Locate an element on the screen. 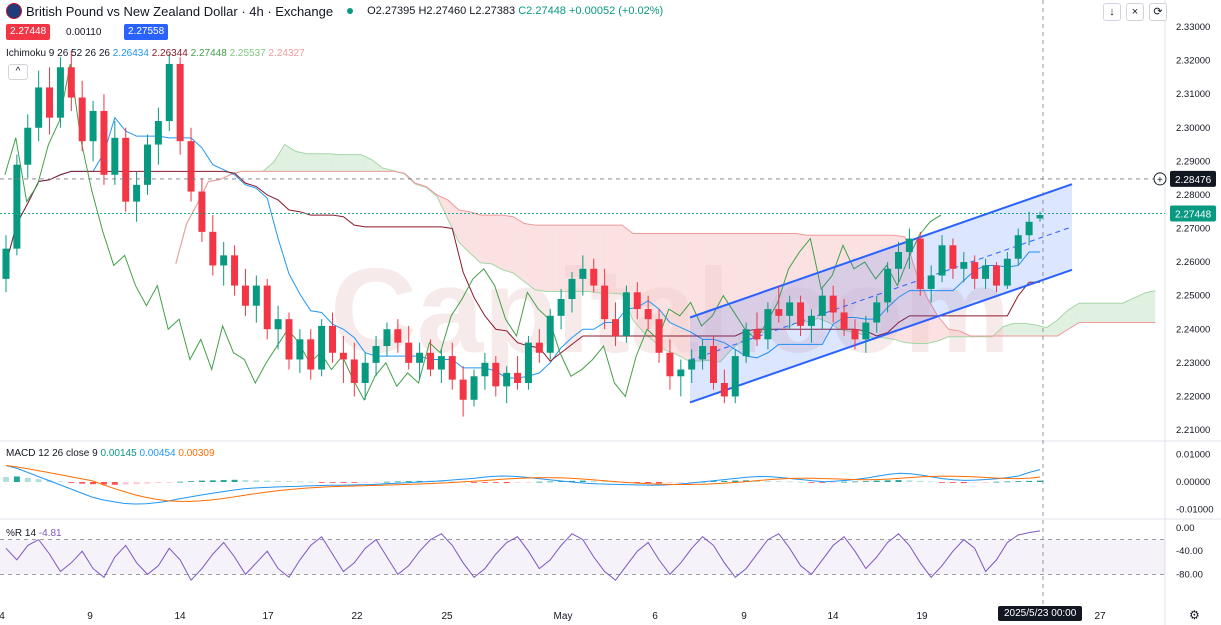  add-alert-plus: + is located at coordinates (1160, 180).